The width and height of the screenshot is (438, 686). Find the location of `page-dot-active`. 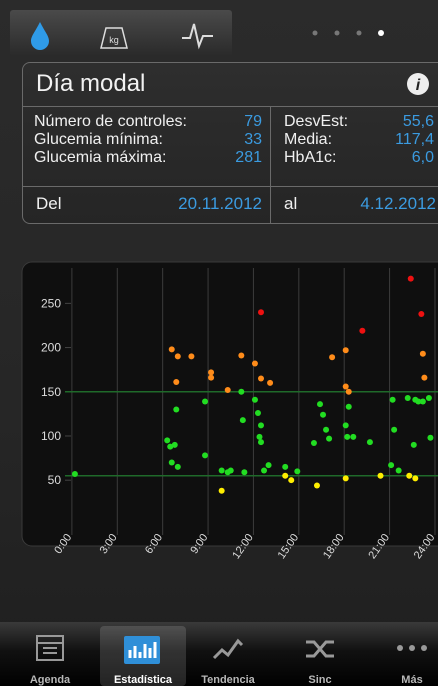

page-dot-active is located at coordinates (381, 33).